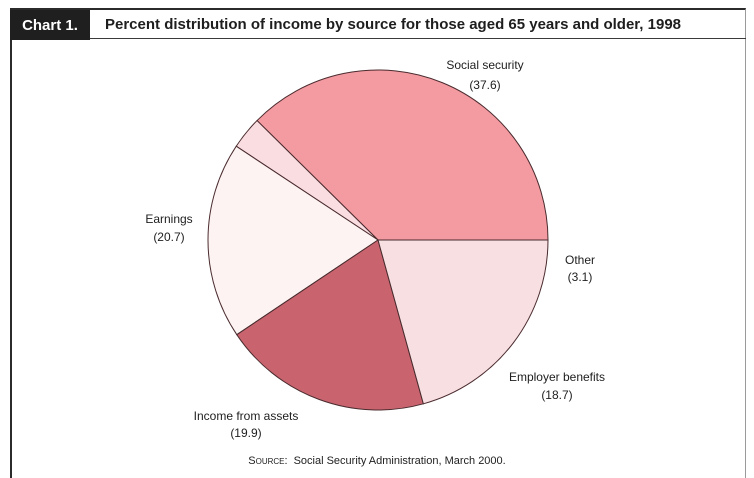 The image size is (754, 478). I want to click on chart-number-tag: Chart 1., so click(50, 25).